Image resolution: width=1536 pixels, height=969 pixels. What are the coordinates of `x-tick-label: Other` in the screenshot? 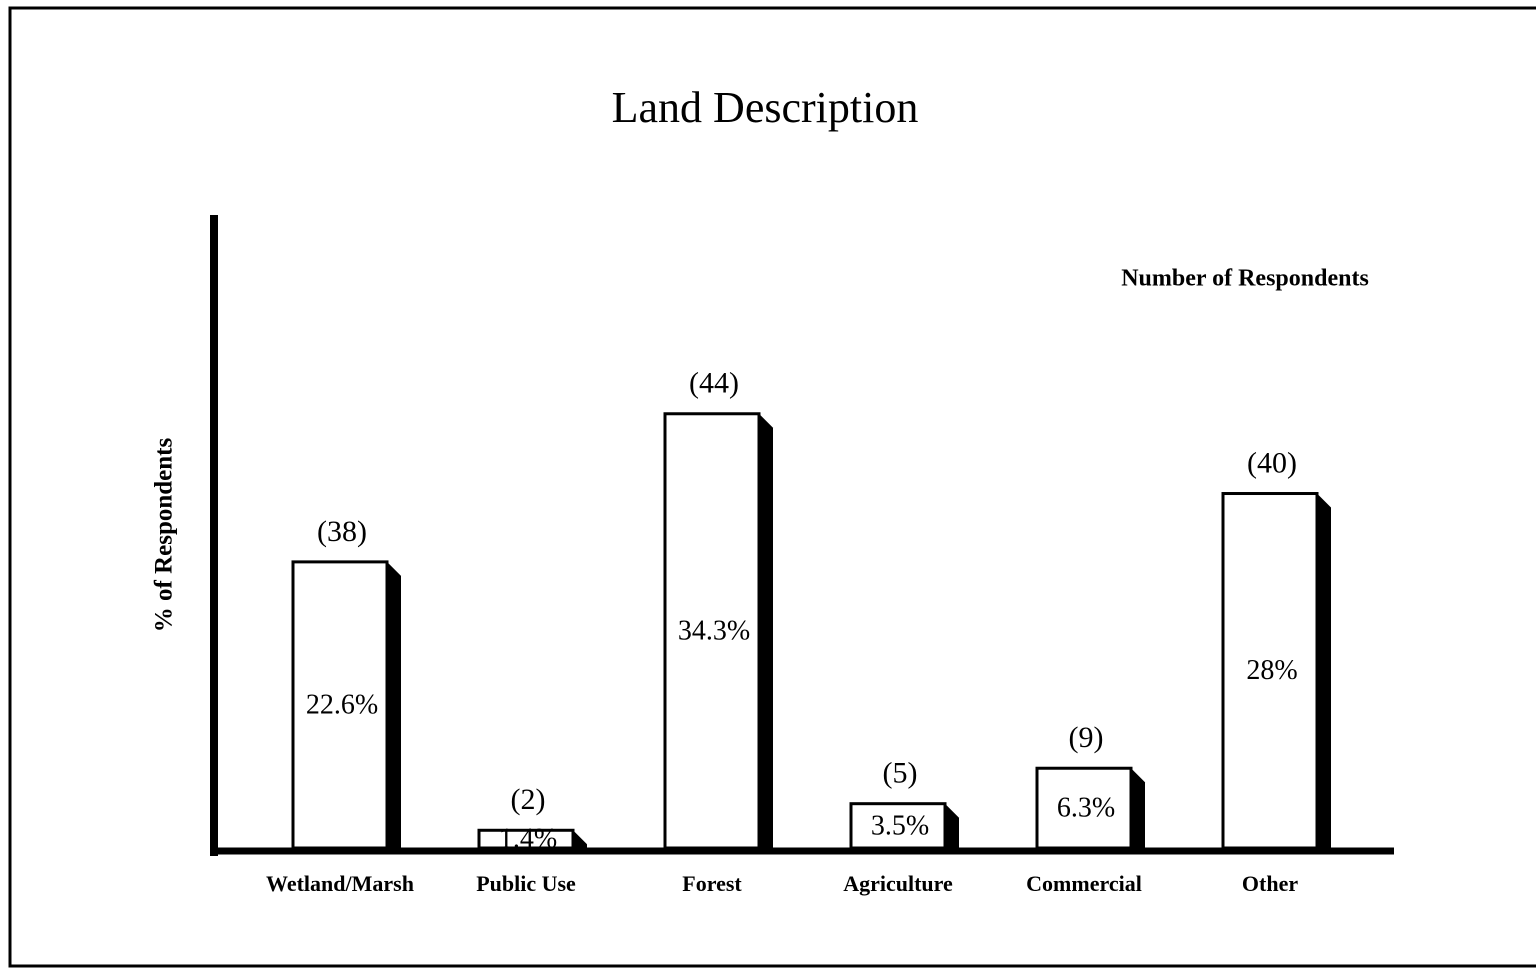 It's located at (1270, 883).